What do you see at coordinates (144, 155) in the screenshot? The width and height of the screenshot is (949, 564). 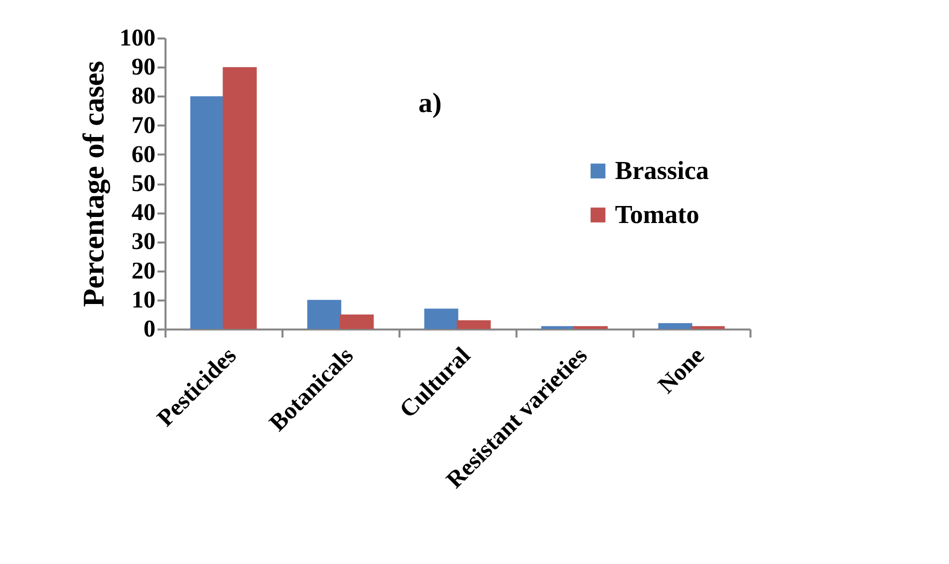 I see `y-tick-label: 60` at bounding box center [144, 155].